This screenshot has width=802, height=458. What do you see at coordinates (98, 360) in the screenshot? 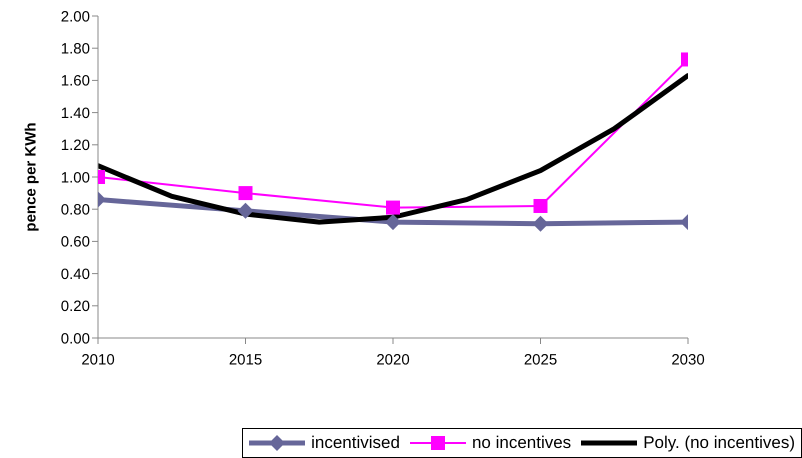
I see `x-tick-label: 2010` at bounding box center [98, 360].